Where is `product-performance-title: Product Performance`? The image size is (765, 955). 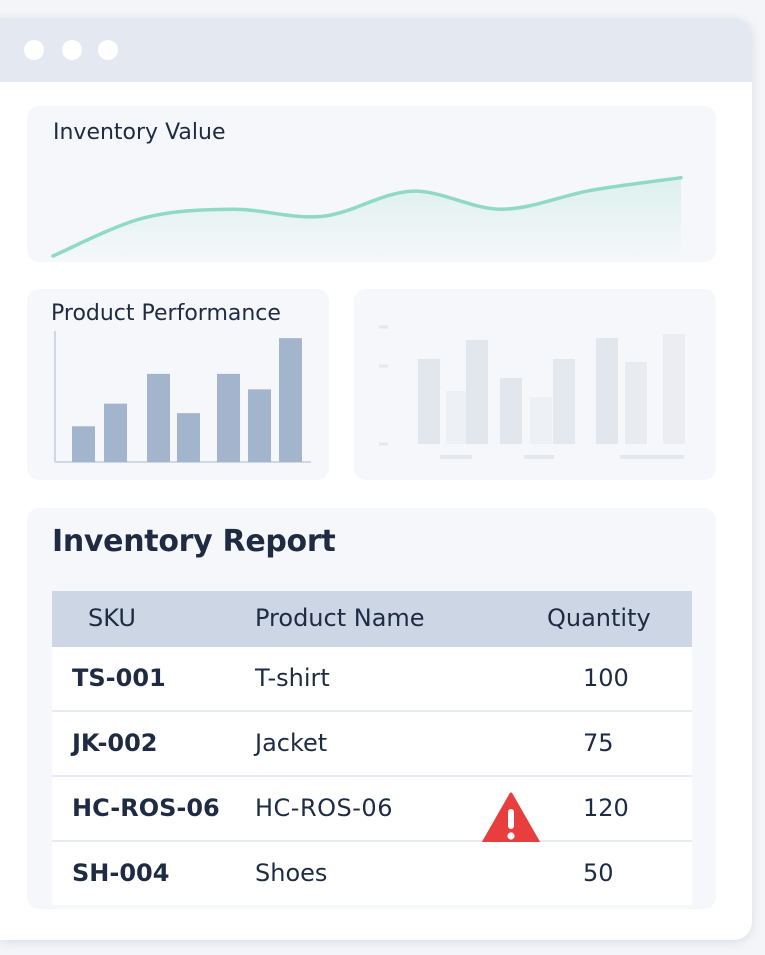
product-performance-title: Product Performance is located at coordinates (166, 313).